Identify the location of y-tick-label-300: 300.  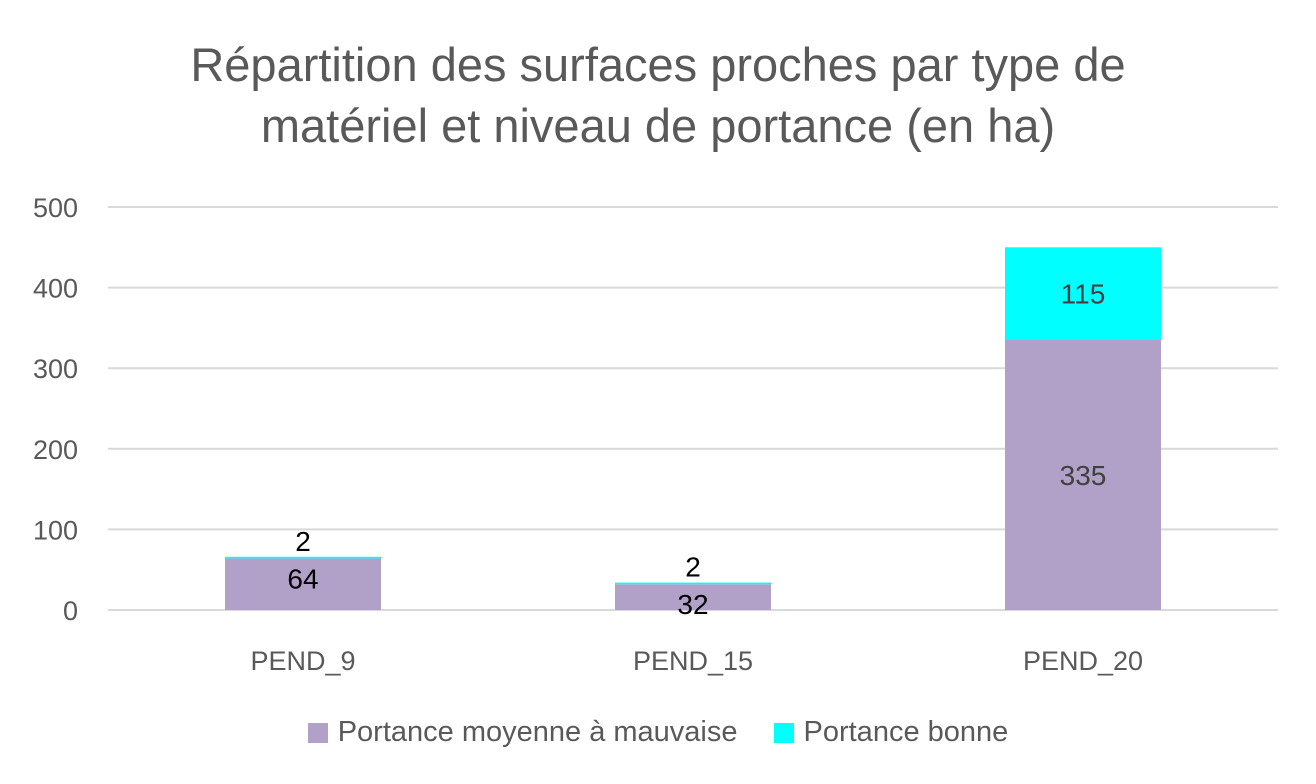
(55, 369).